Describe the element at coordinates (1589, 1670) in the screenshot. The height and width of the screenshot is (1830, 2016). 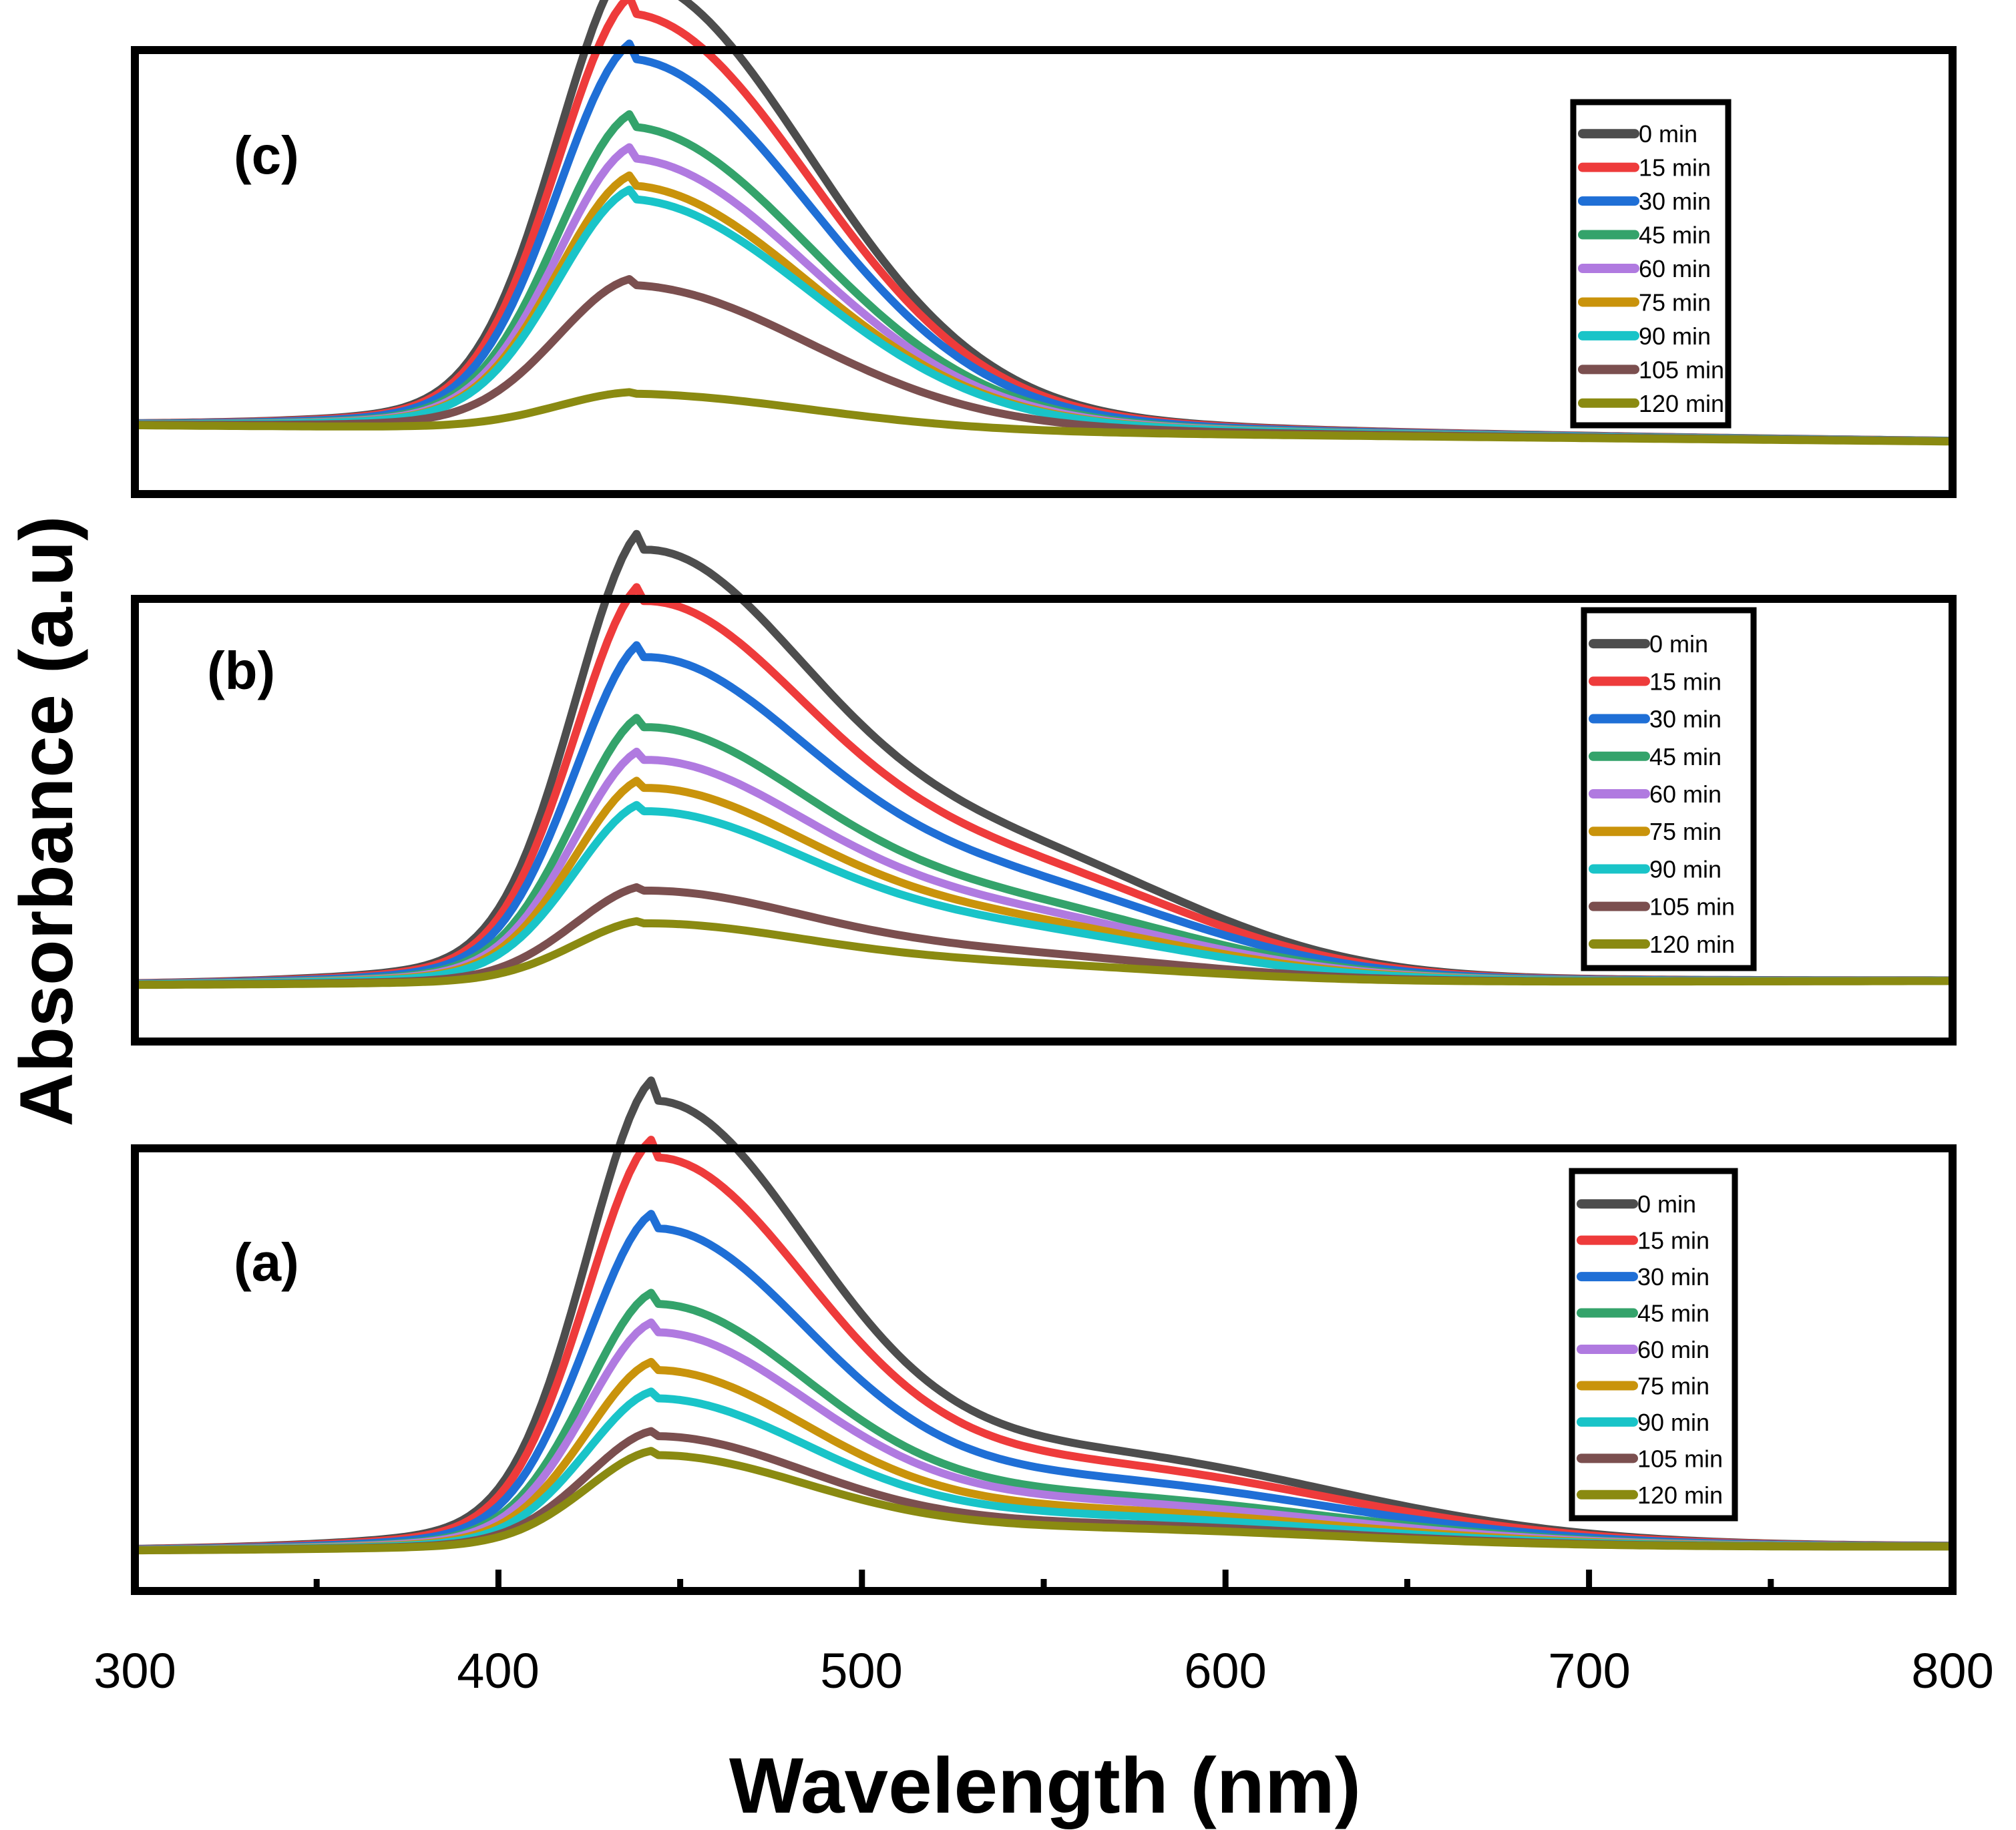
I see `x-tick-label-700: 700` at that location.